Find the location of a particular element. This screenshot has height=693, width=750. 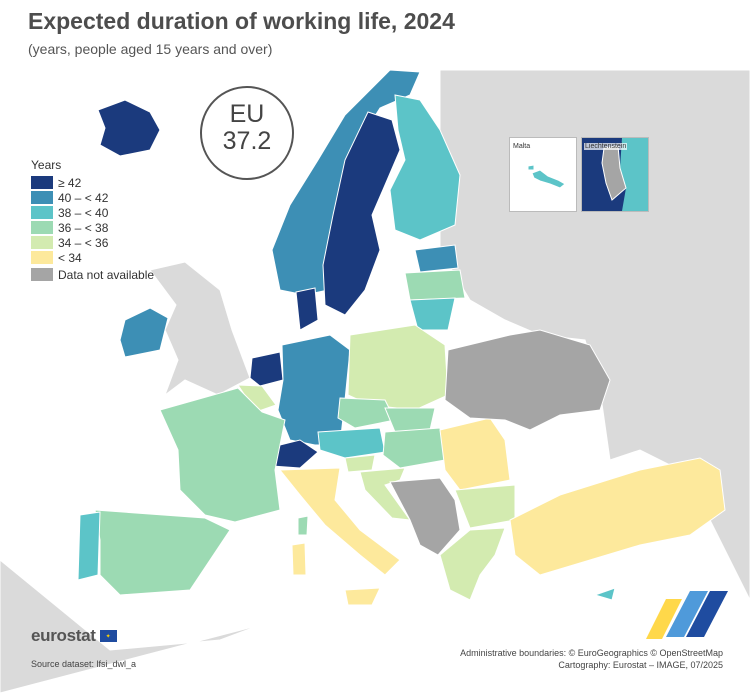

eu-label: EU is located at coordinates (247, 114).